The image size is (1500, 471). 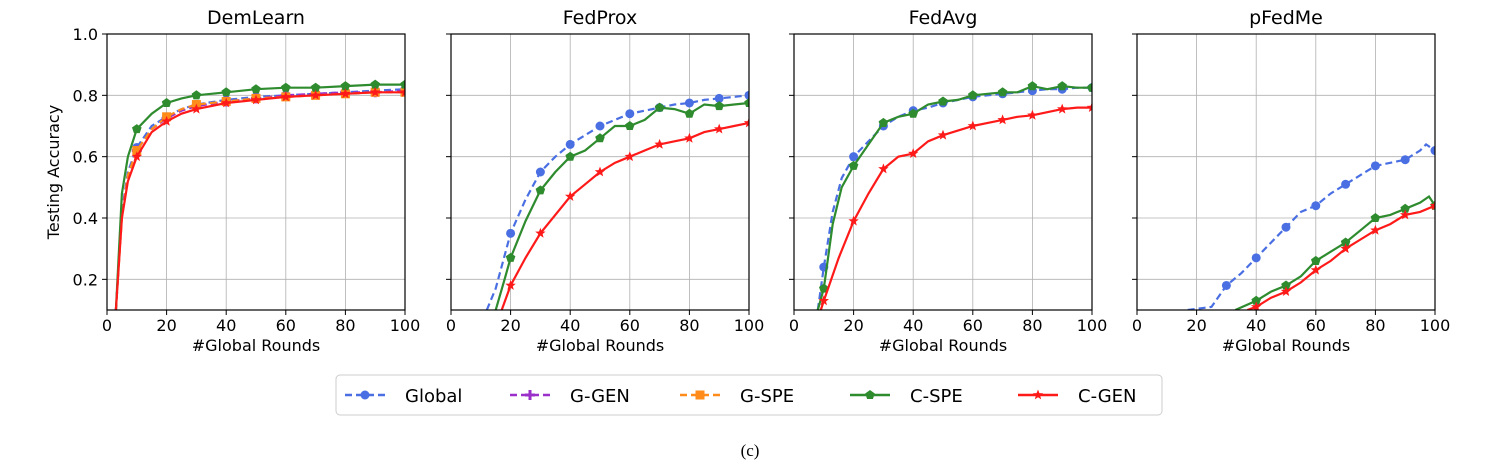 I want to click on figure-caption: (c), so click(x=750, y=450).